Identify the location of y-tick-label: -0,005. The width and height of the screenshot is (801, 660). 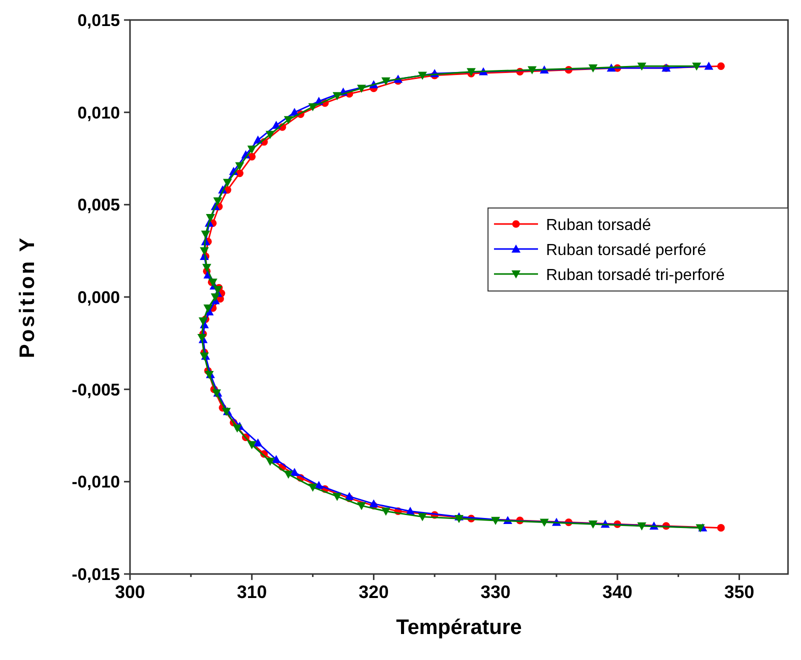
(96, 390).